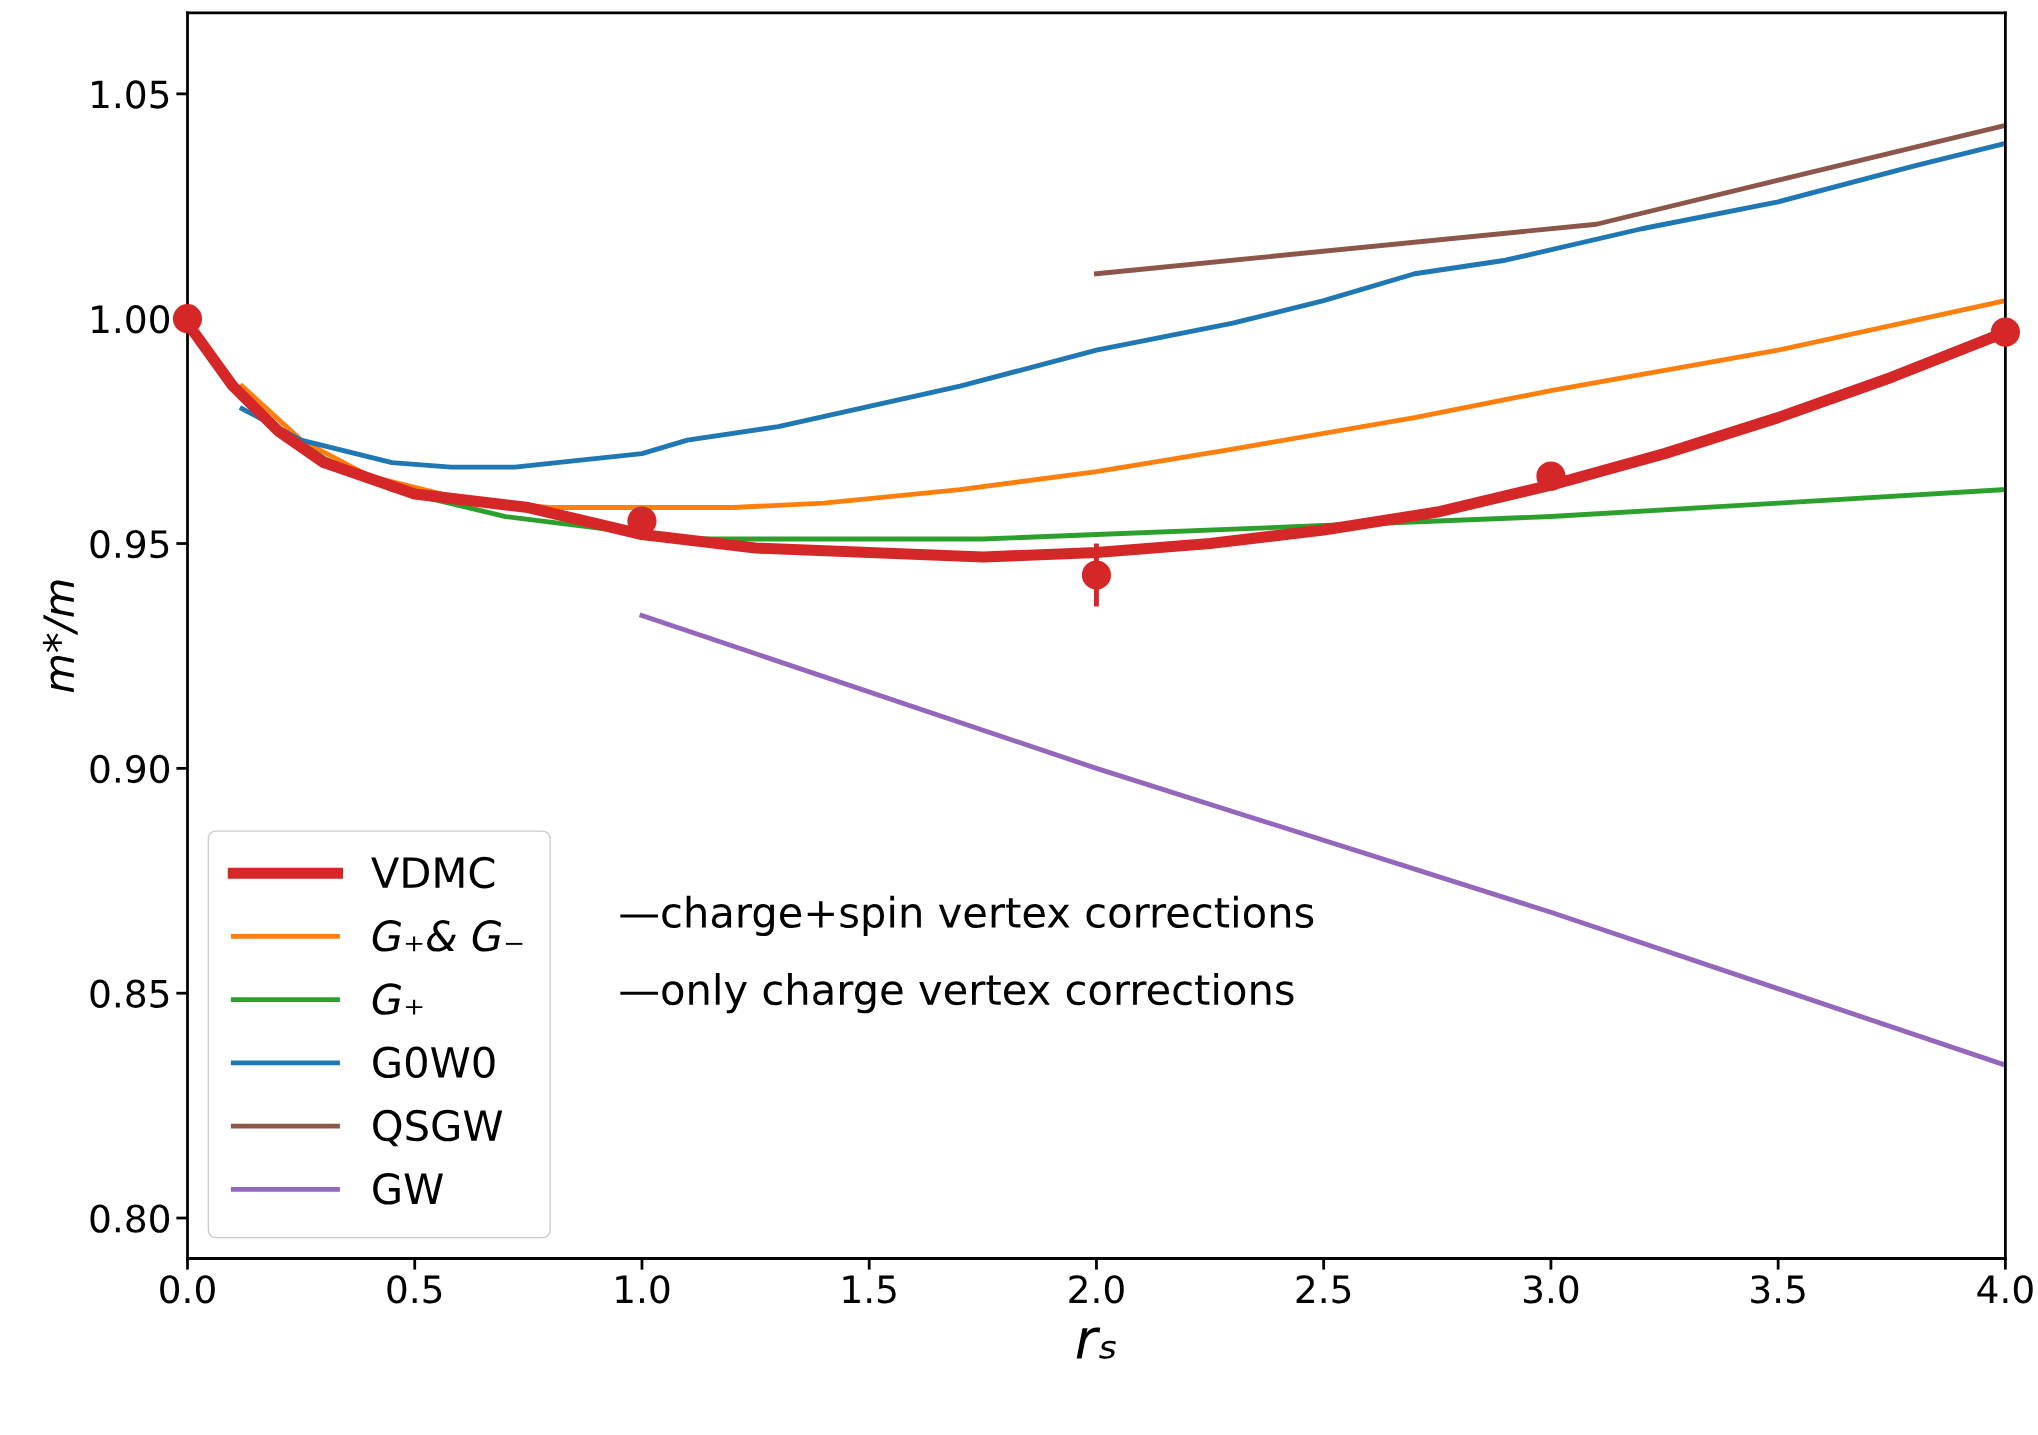  I want to click on y-tick-label: 0.80, so click(130, 1218).